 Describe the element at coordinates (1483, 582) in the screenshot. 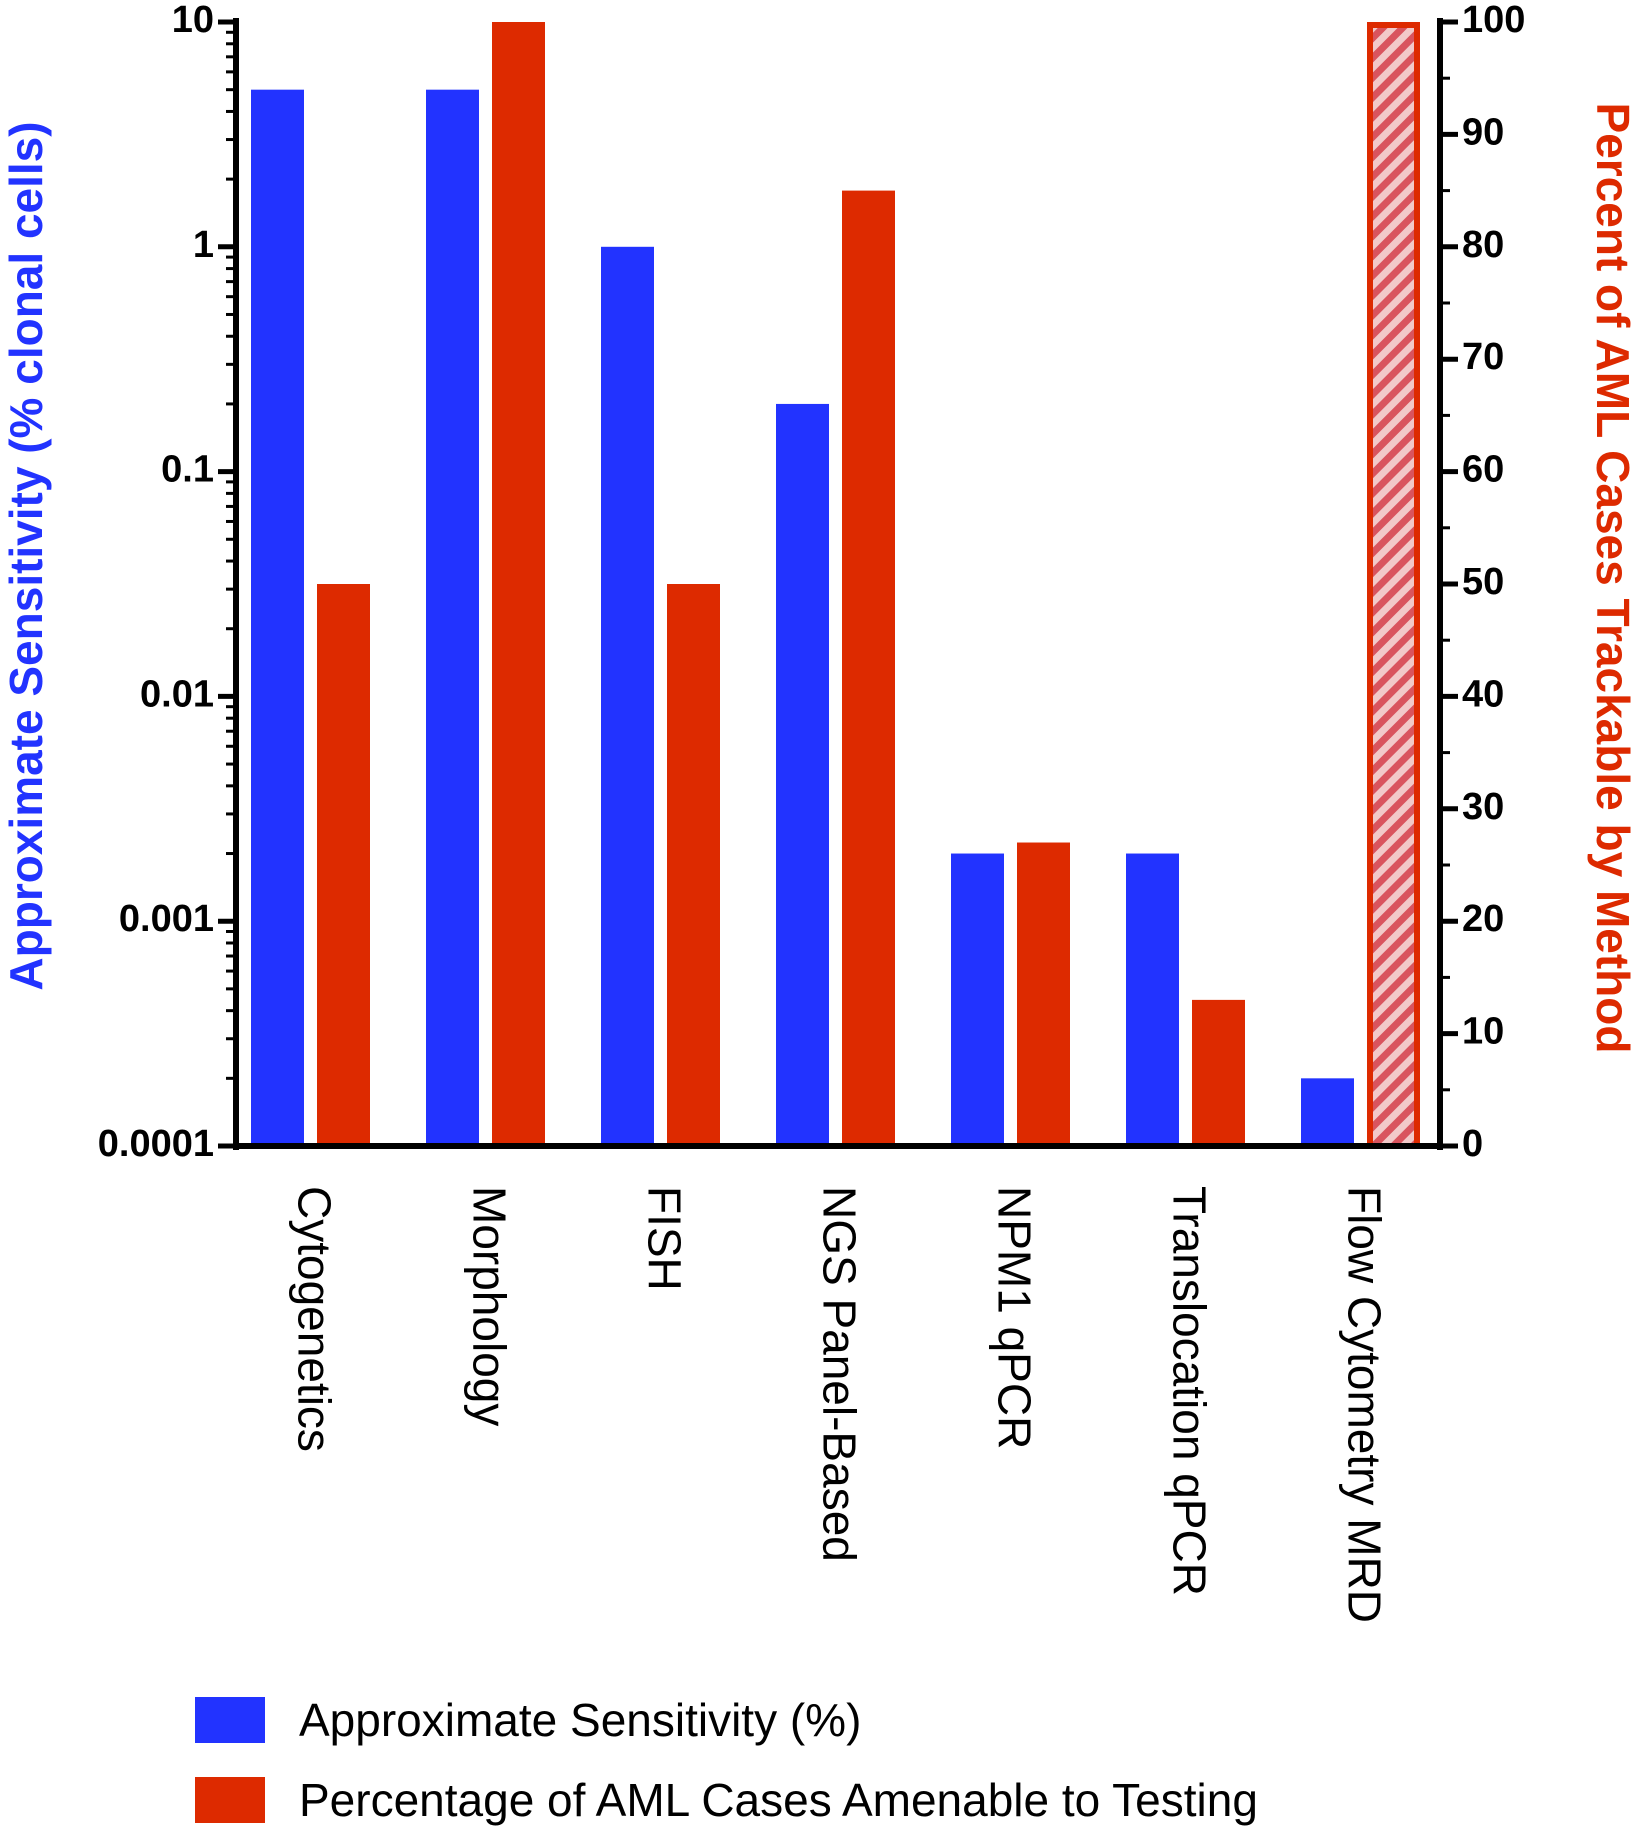

I see `right-tick-label: 50` at that location.